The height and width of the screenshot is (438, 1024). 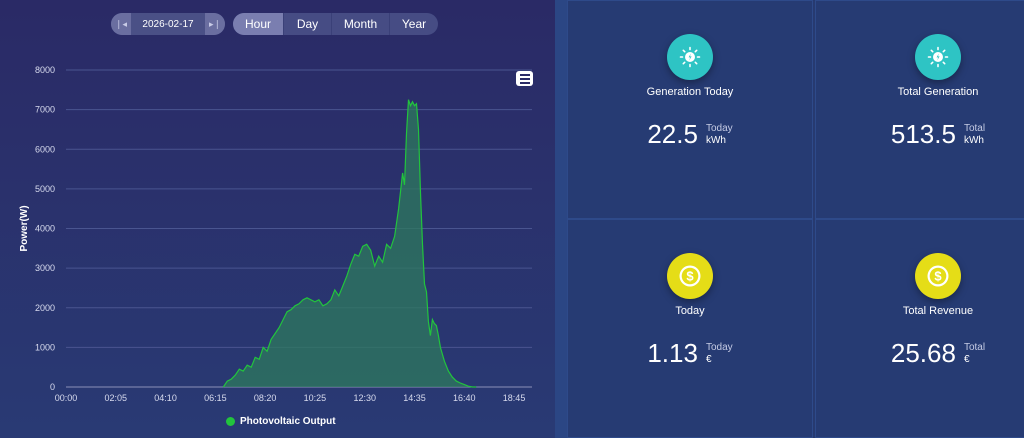 What do you see at coordinates (52, 387) in the screenshot?
I see `y-tick-label: 0` at bounding box center [52, 387].